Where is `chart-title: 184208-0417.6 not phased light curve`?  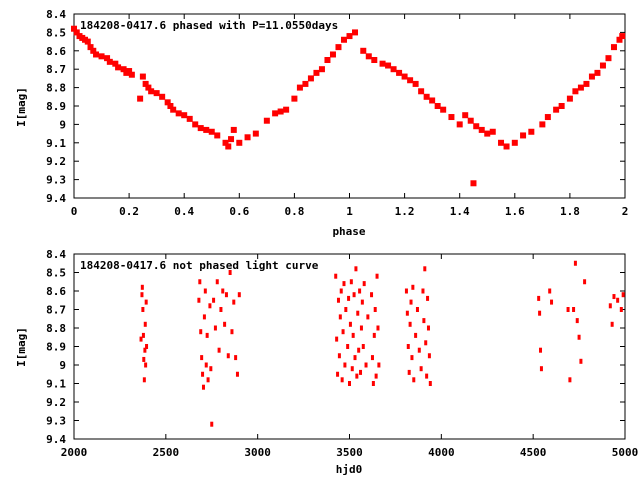 chart-title: 184208-0417.6 not phased light curve is located at coordinates (199, 265).